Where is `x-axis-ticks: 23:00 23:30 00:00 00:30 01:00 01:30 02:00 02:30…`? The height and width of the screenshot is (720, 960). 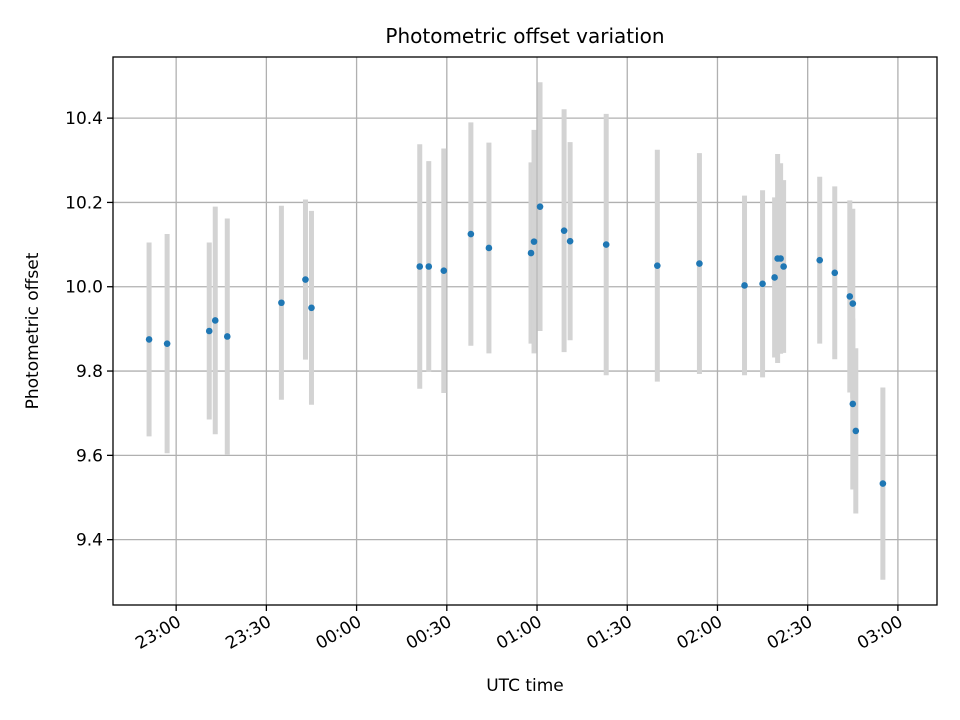
x-axis-ticks: 23:00 23:30 00:00 00:30 01:00 01:30 02:00 02:30… is located at coordinates (519, 629).